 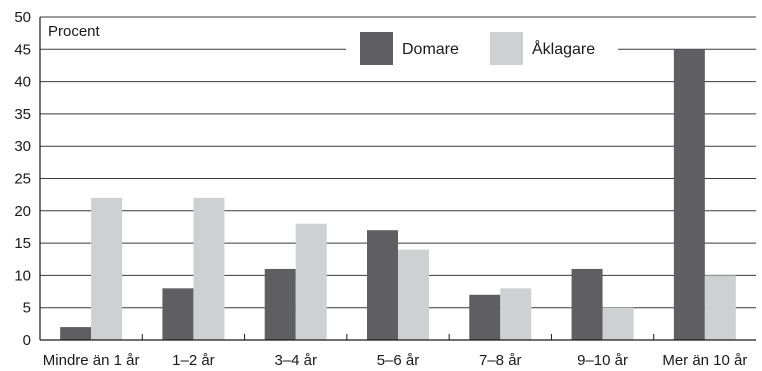 I want to click on x-tick-label: 9–10 år, so click(x=602, y=360).